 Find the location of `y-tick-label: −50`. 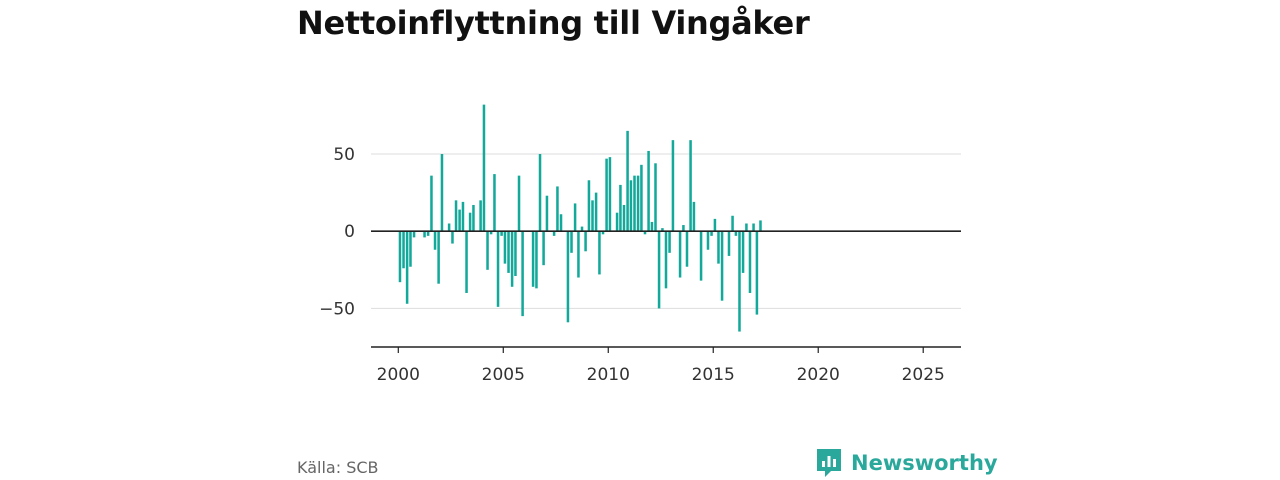

y-tick-label: −50 is located at coordinates (337, 309).